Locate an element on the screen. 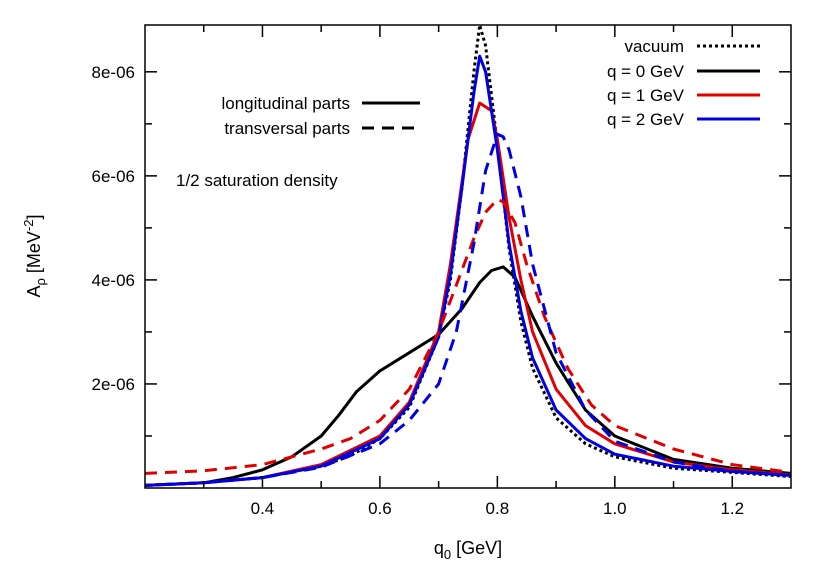  style-key-longitudinal-label: longitudinal parts is located at coordinates (285, 103).